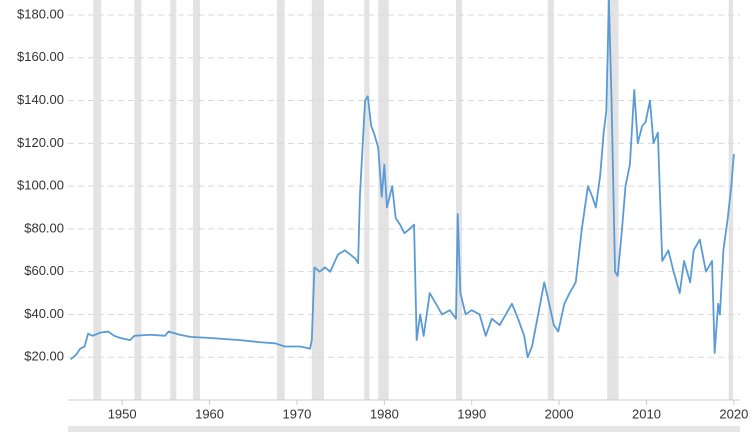 This screenshot has height=432, width=752. Describe the element at coordinates (40, 56) in the screenshot. I see `y-tick-label: $160.00` at that location.